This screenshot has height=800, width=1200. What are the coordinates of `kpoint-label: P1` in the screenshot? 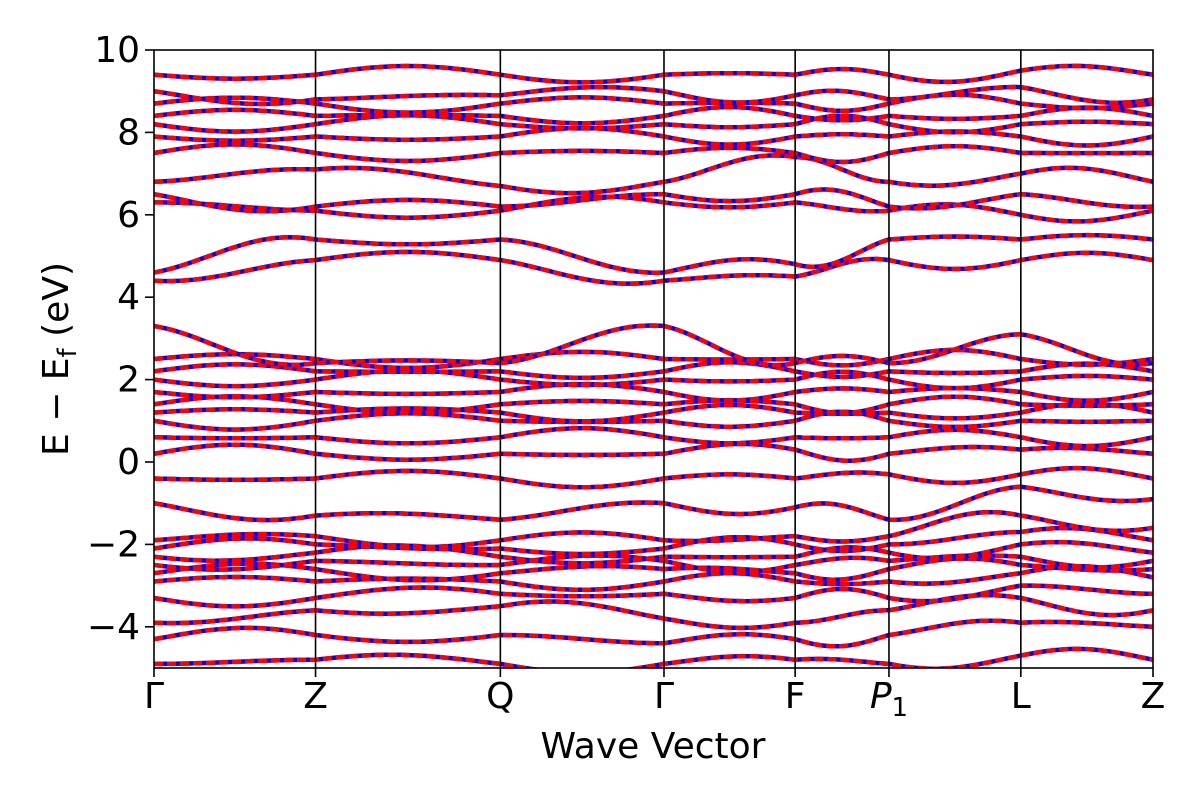 It's located at (889, 699).